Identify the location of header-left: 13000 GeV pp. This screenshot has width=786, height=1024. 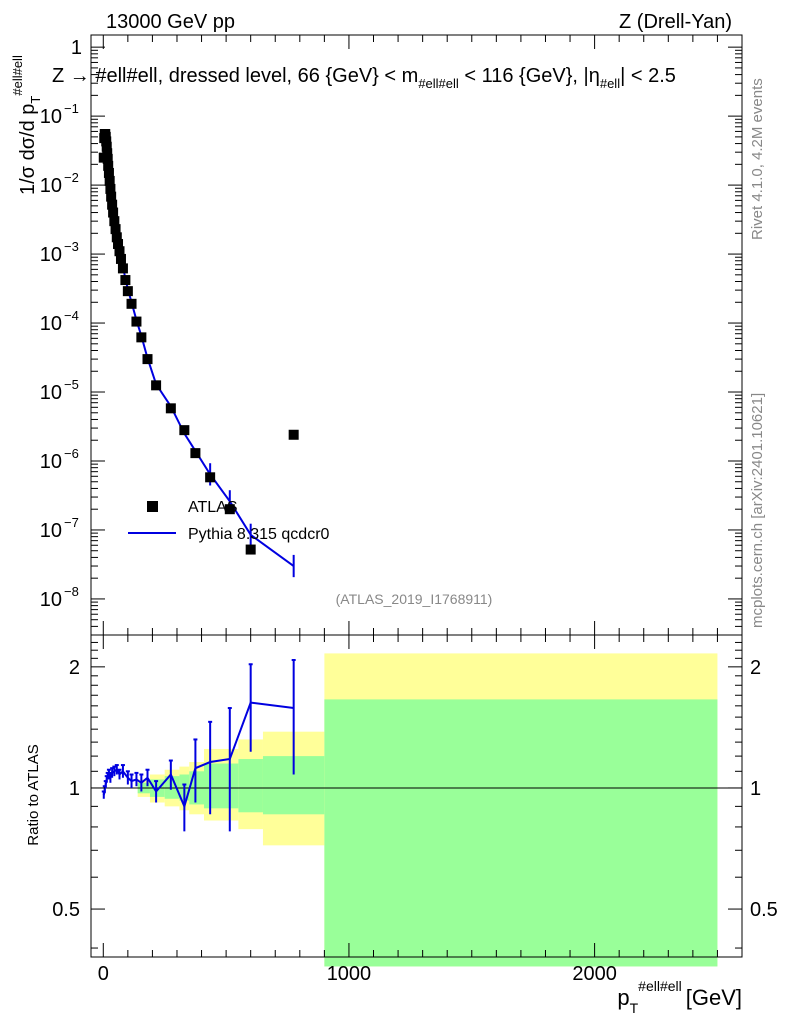
(170, 22).